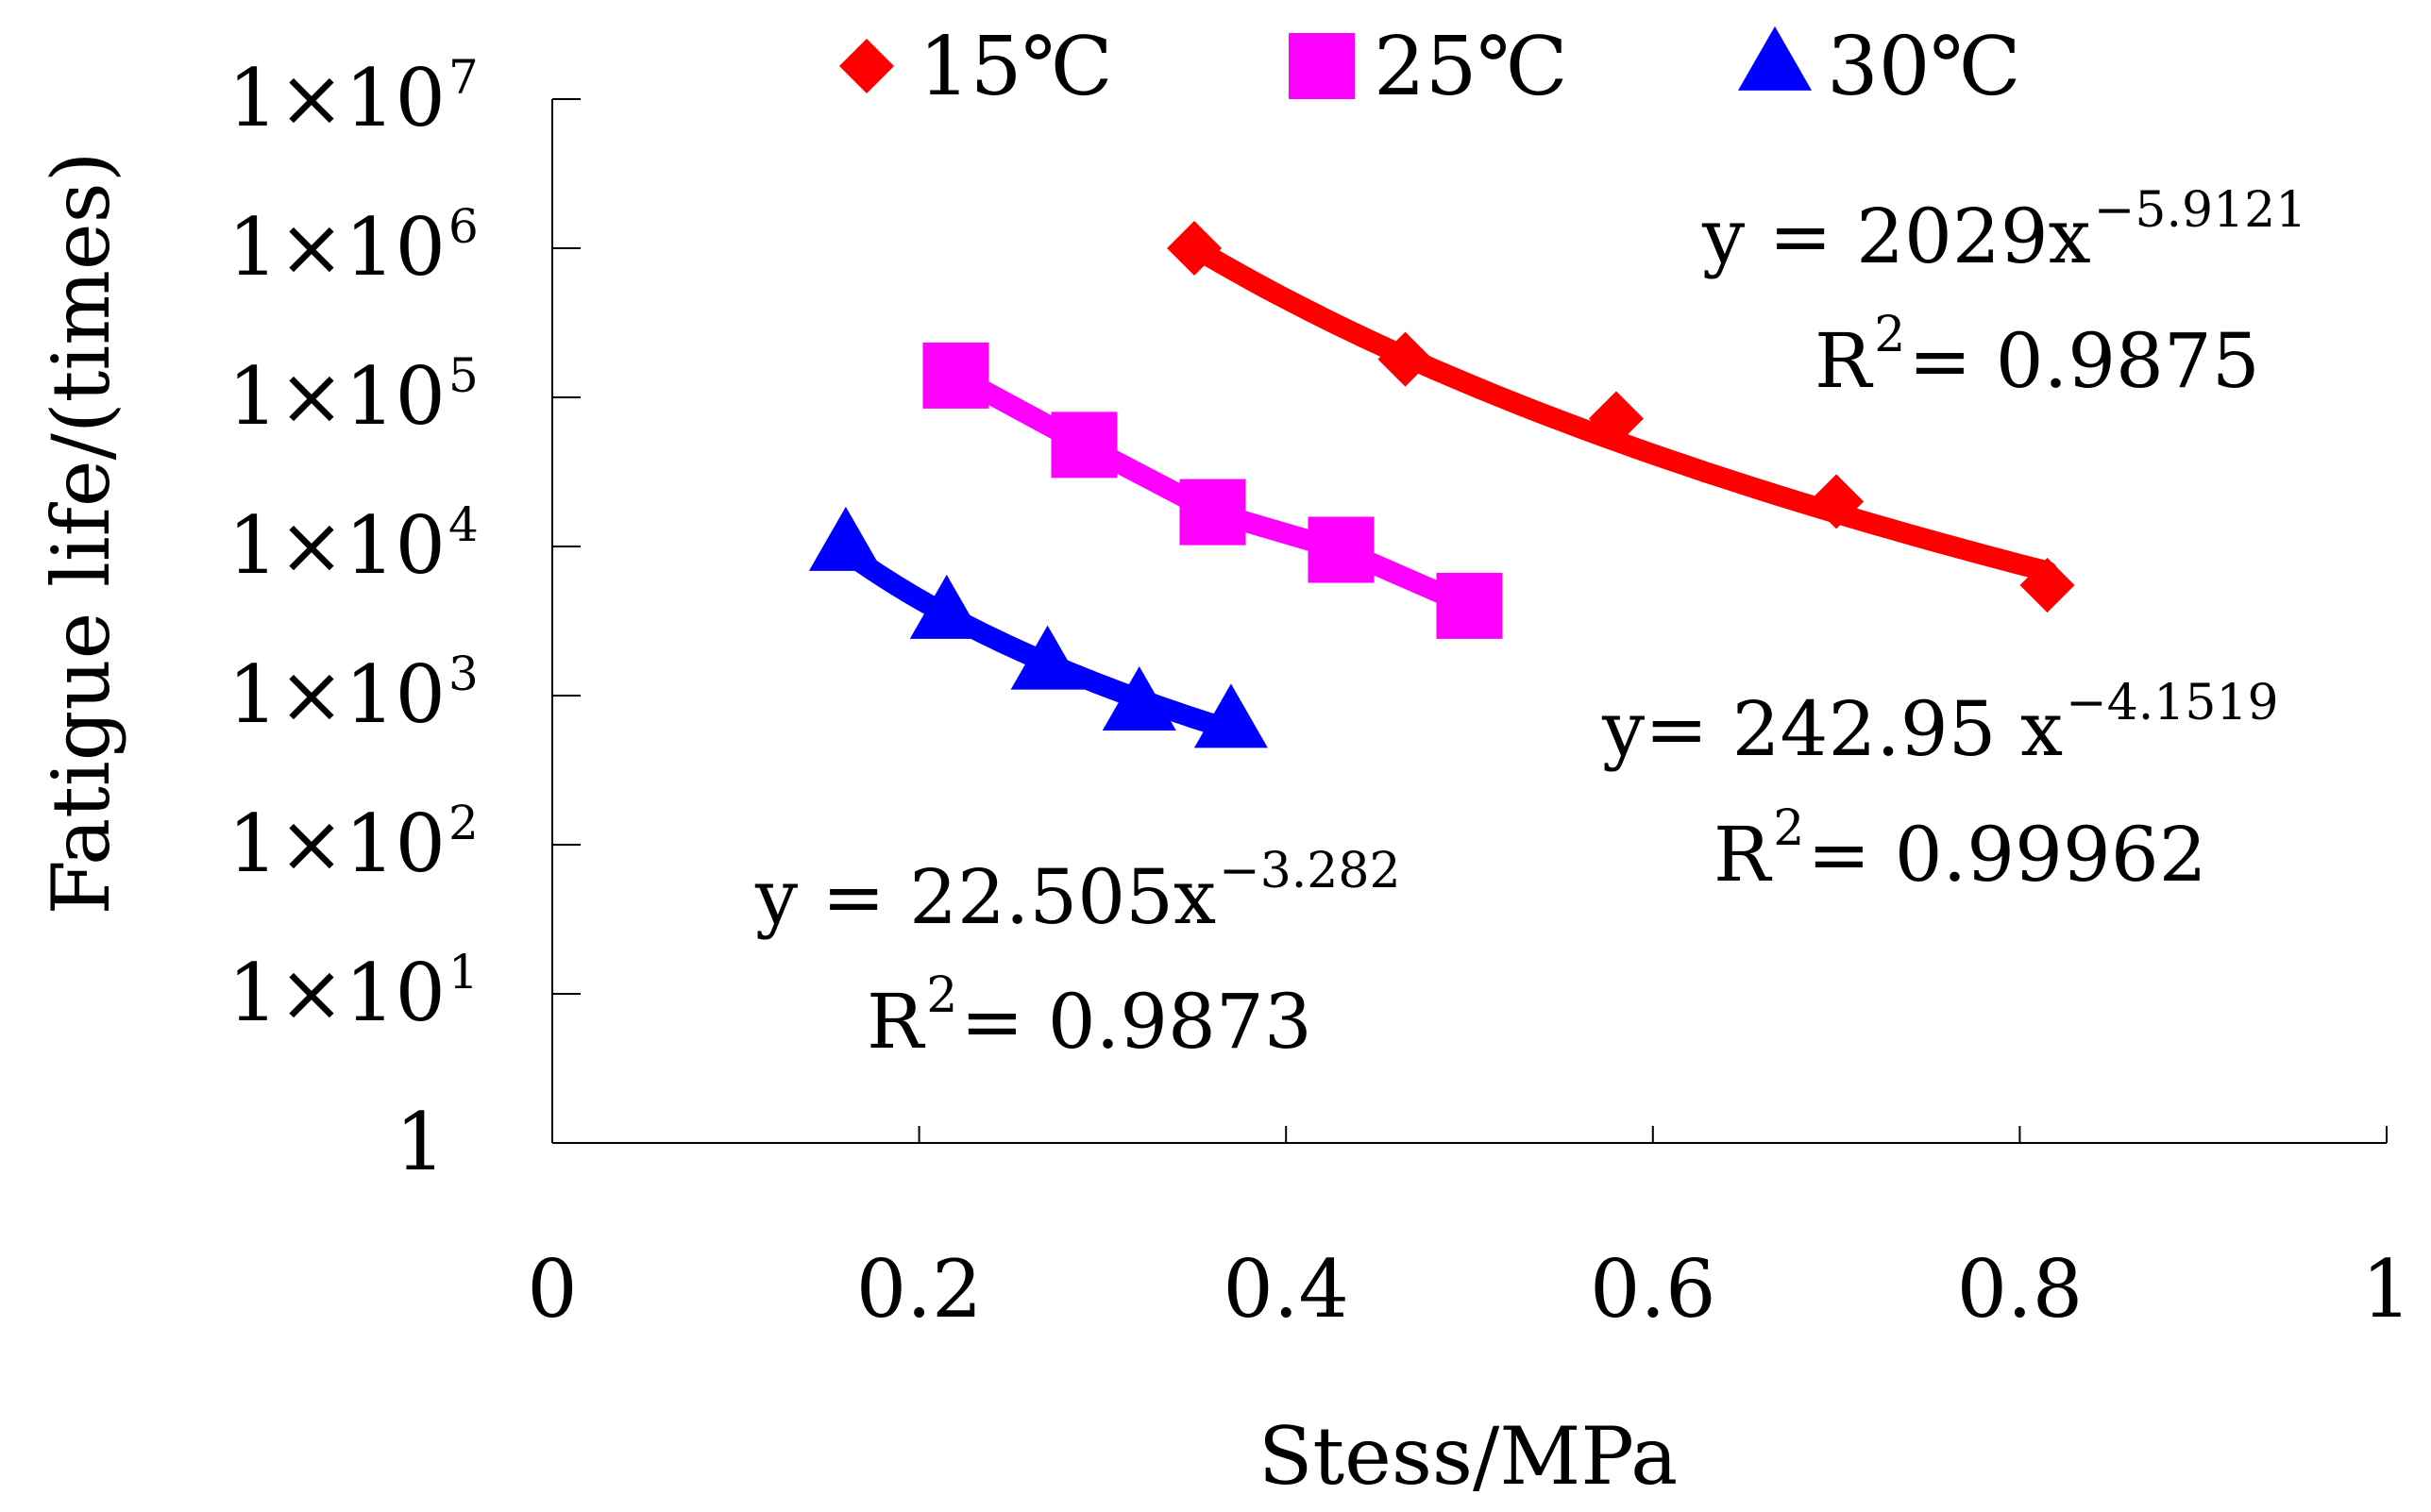 This screenshot has width=2431, height=1512. What do you see at coordinates (2172, 703) in the screenshot?
I see `equation-exponent-1: −4.1519` at bounding box center [2172, 703].